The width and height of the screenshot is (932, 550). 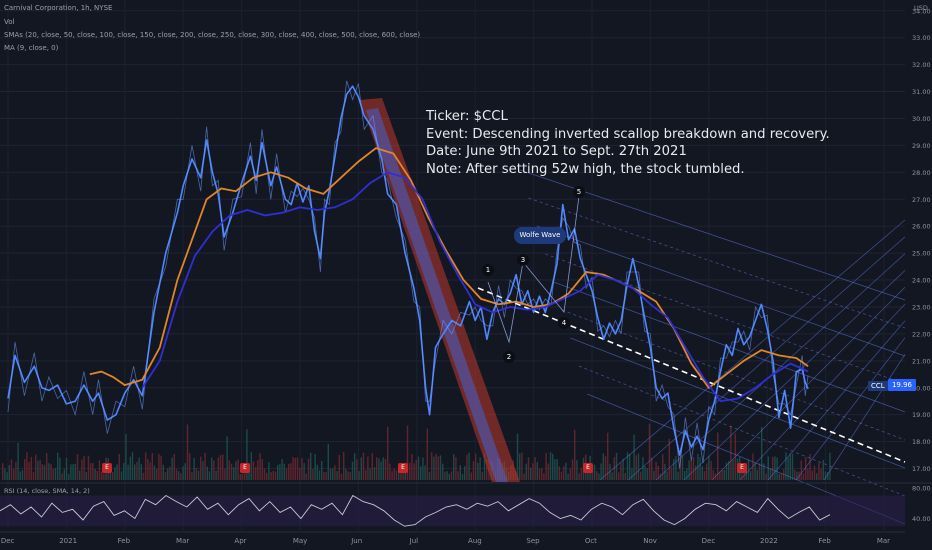 What do you see at coordinates (921, 254) in the screenshot?
I see `y-tick-label: 25.00` at bounding box center [921, 254].